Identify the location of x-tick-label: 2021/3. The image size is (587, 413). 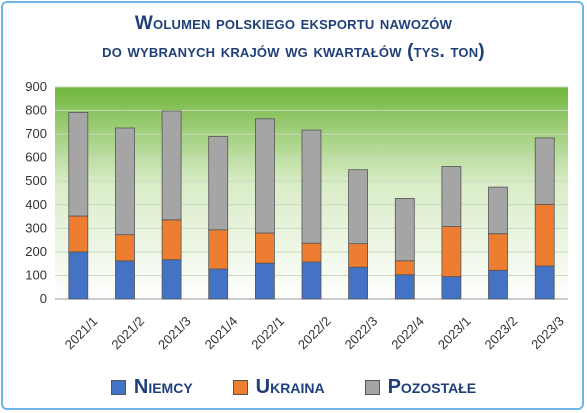
(174, 332).